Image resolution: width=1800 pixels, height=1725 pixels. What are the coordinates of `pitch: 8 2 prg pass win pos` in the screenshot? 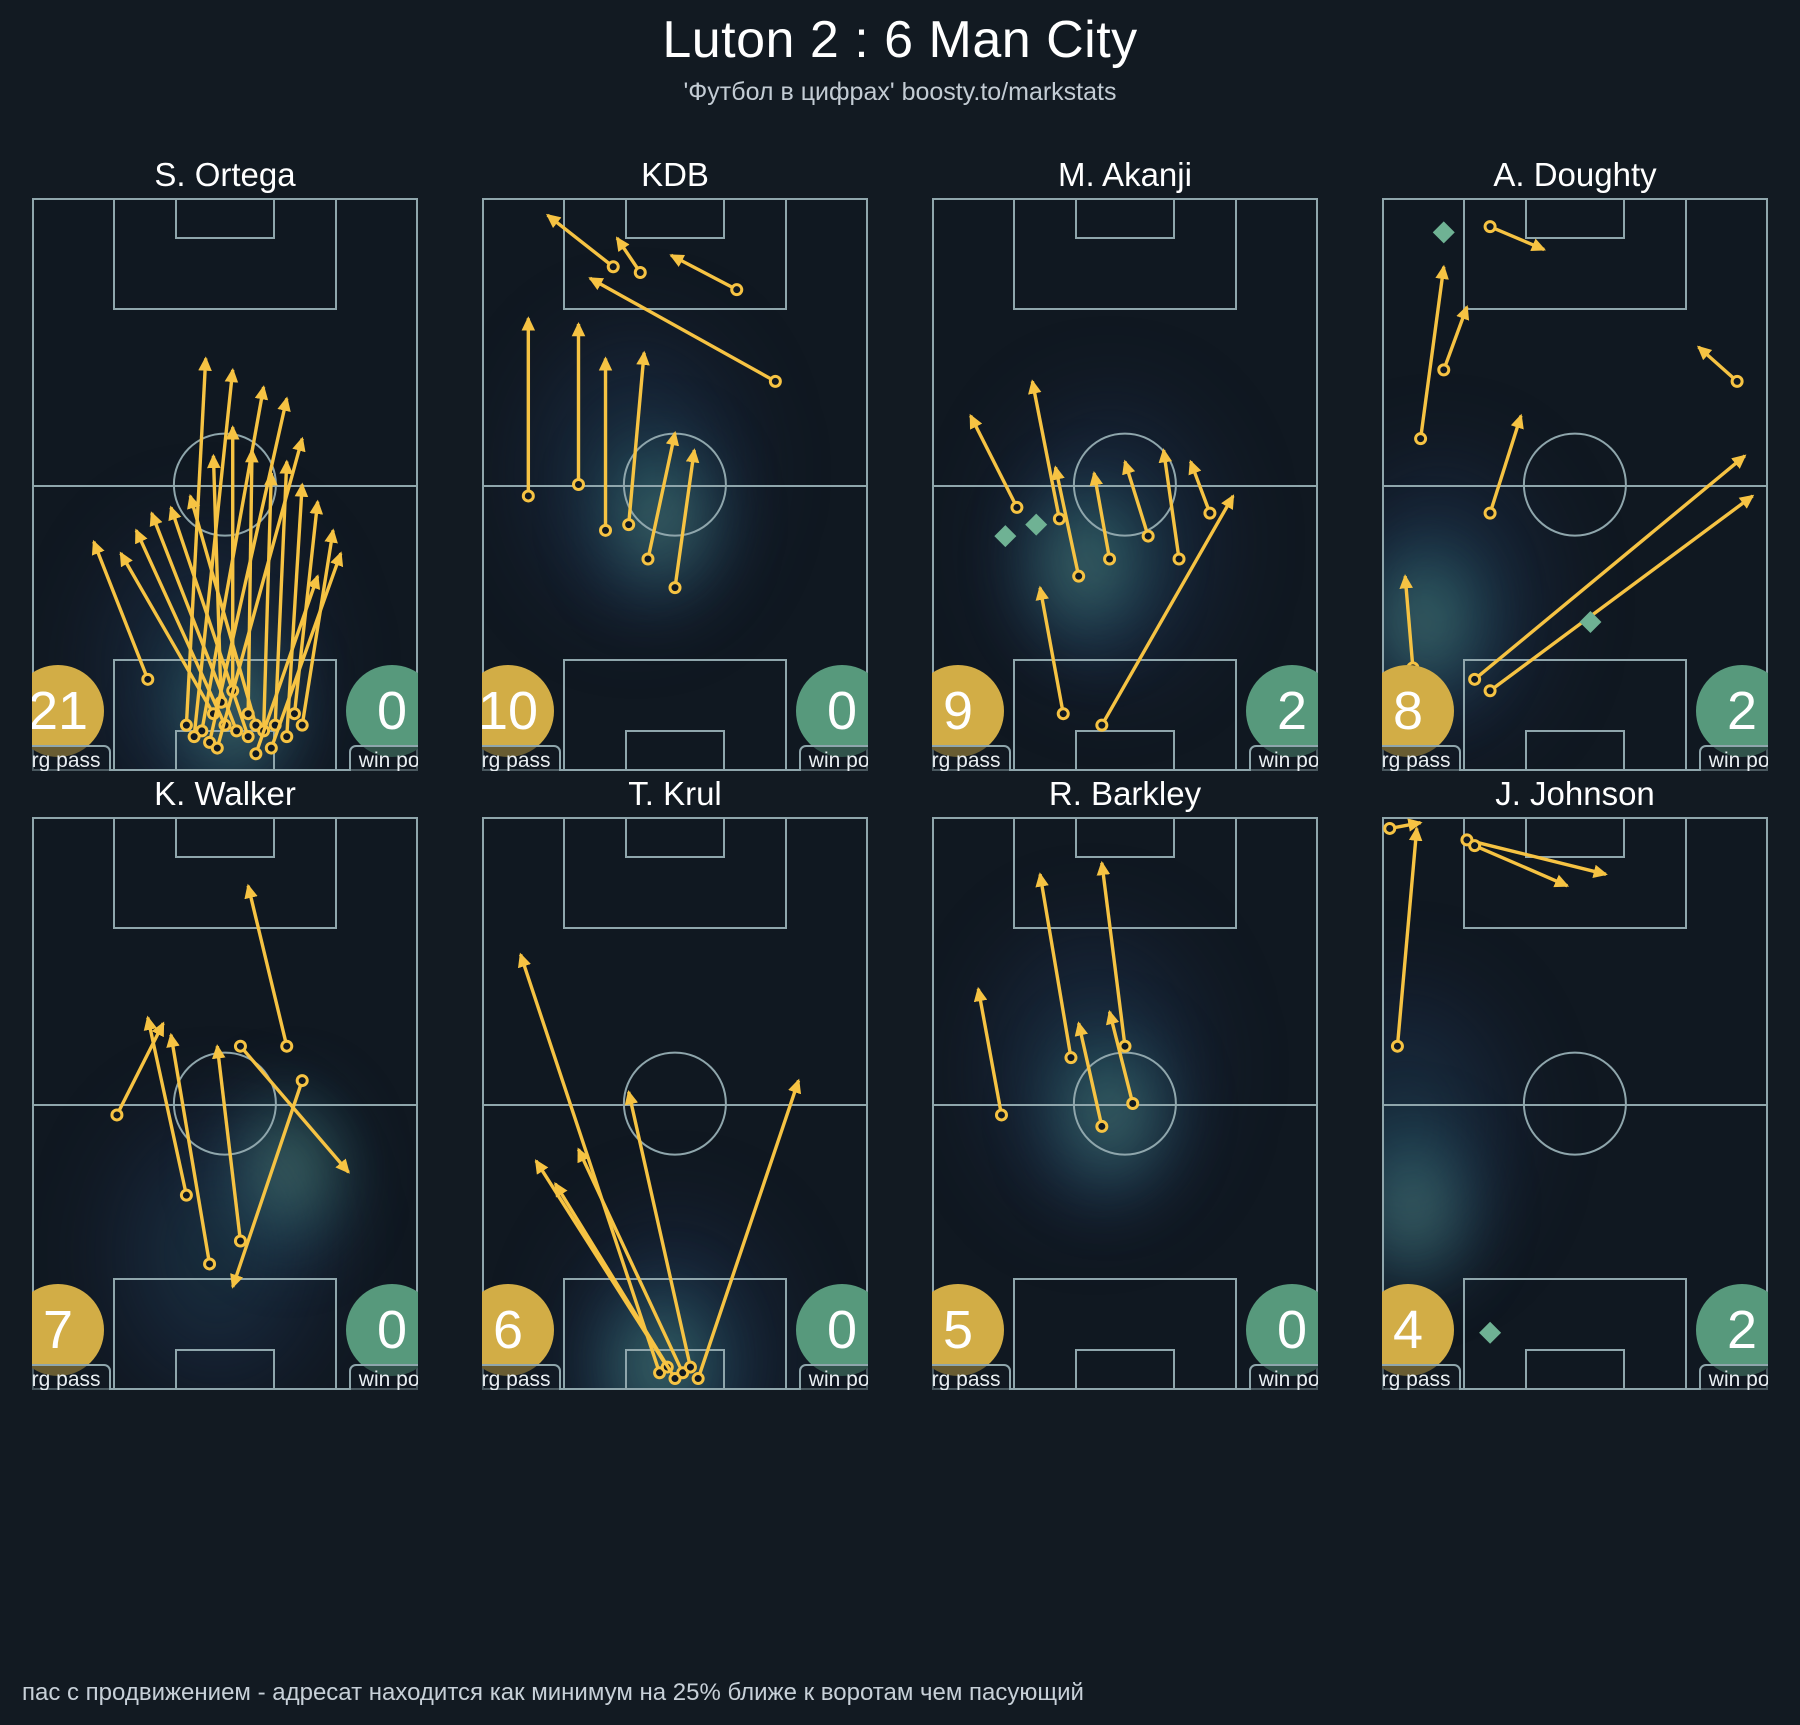 It's located at (1575, 484).